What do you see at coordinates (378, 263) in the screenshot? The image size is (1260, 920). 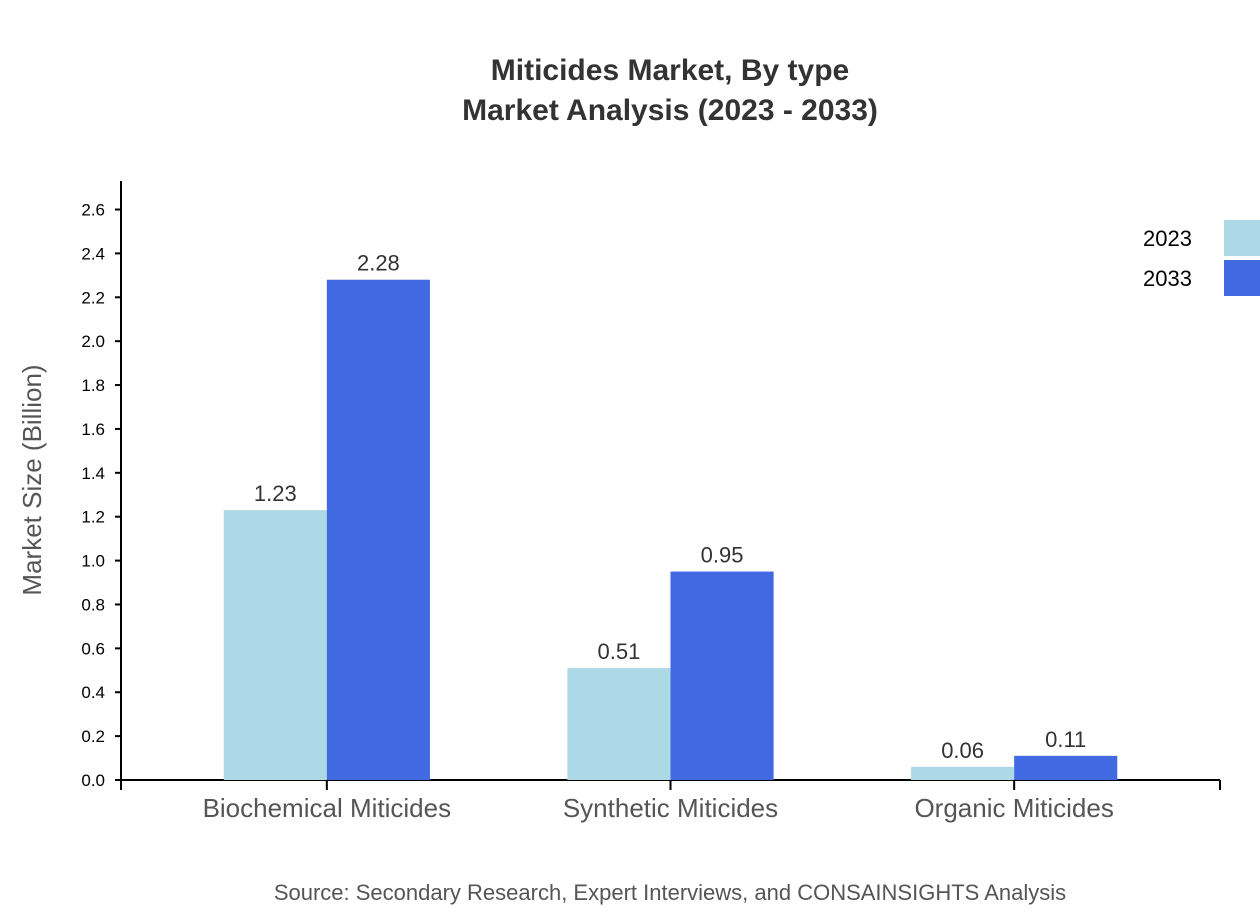 I see `data-label: 2.28` at bounding box center [378, 263].